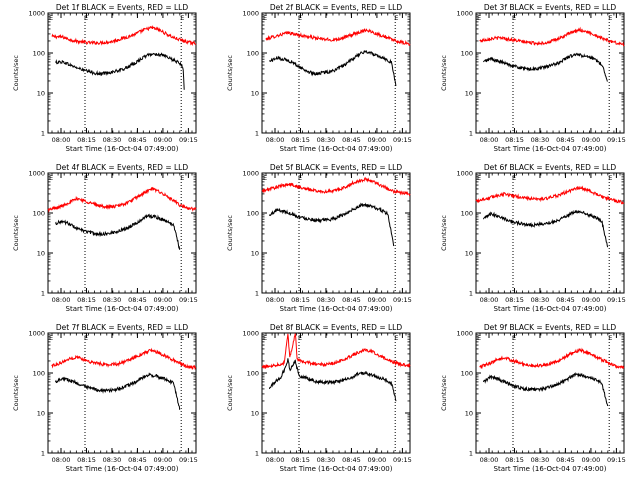  I want to click on plot-title: Det 7f BLACK = Events, RED = LLD, so click(122, 327).